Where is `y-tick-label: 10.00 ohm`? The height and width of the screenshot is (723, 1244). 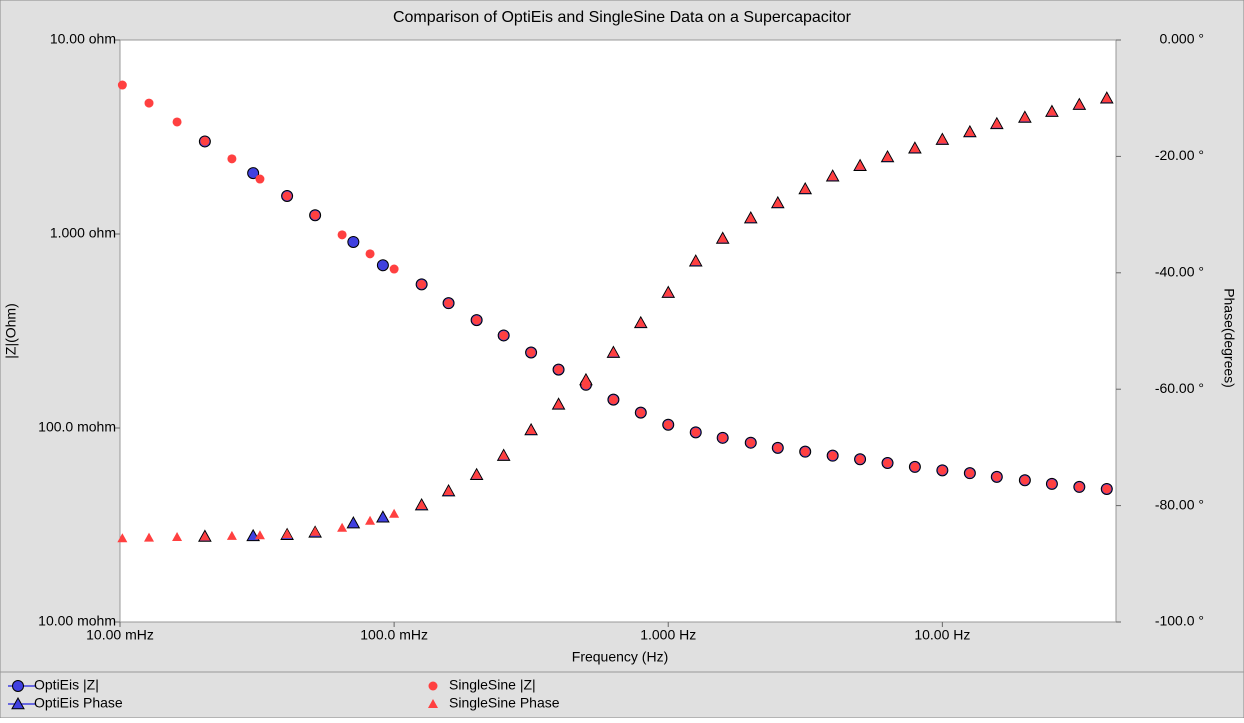
y-tick-label: 10.00 ohm is located at coordinates (83, 39).